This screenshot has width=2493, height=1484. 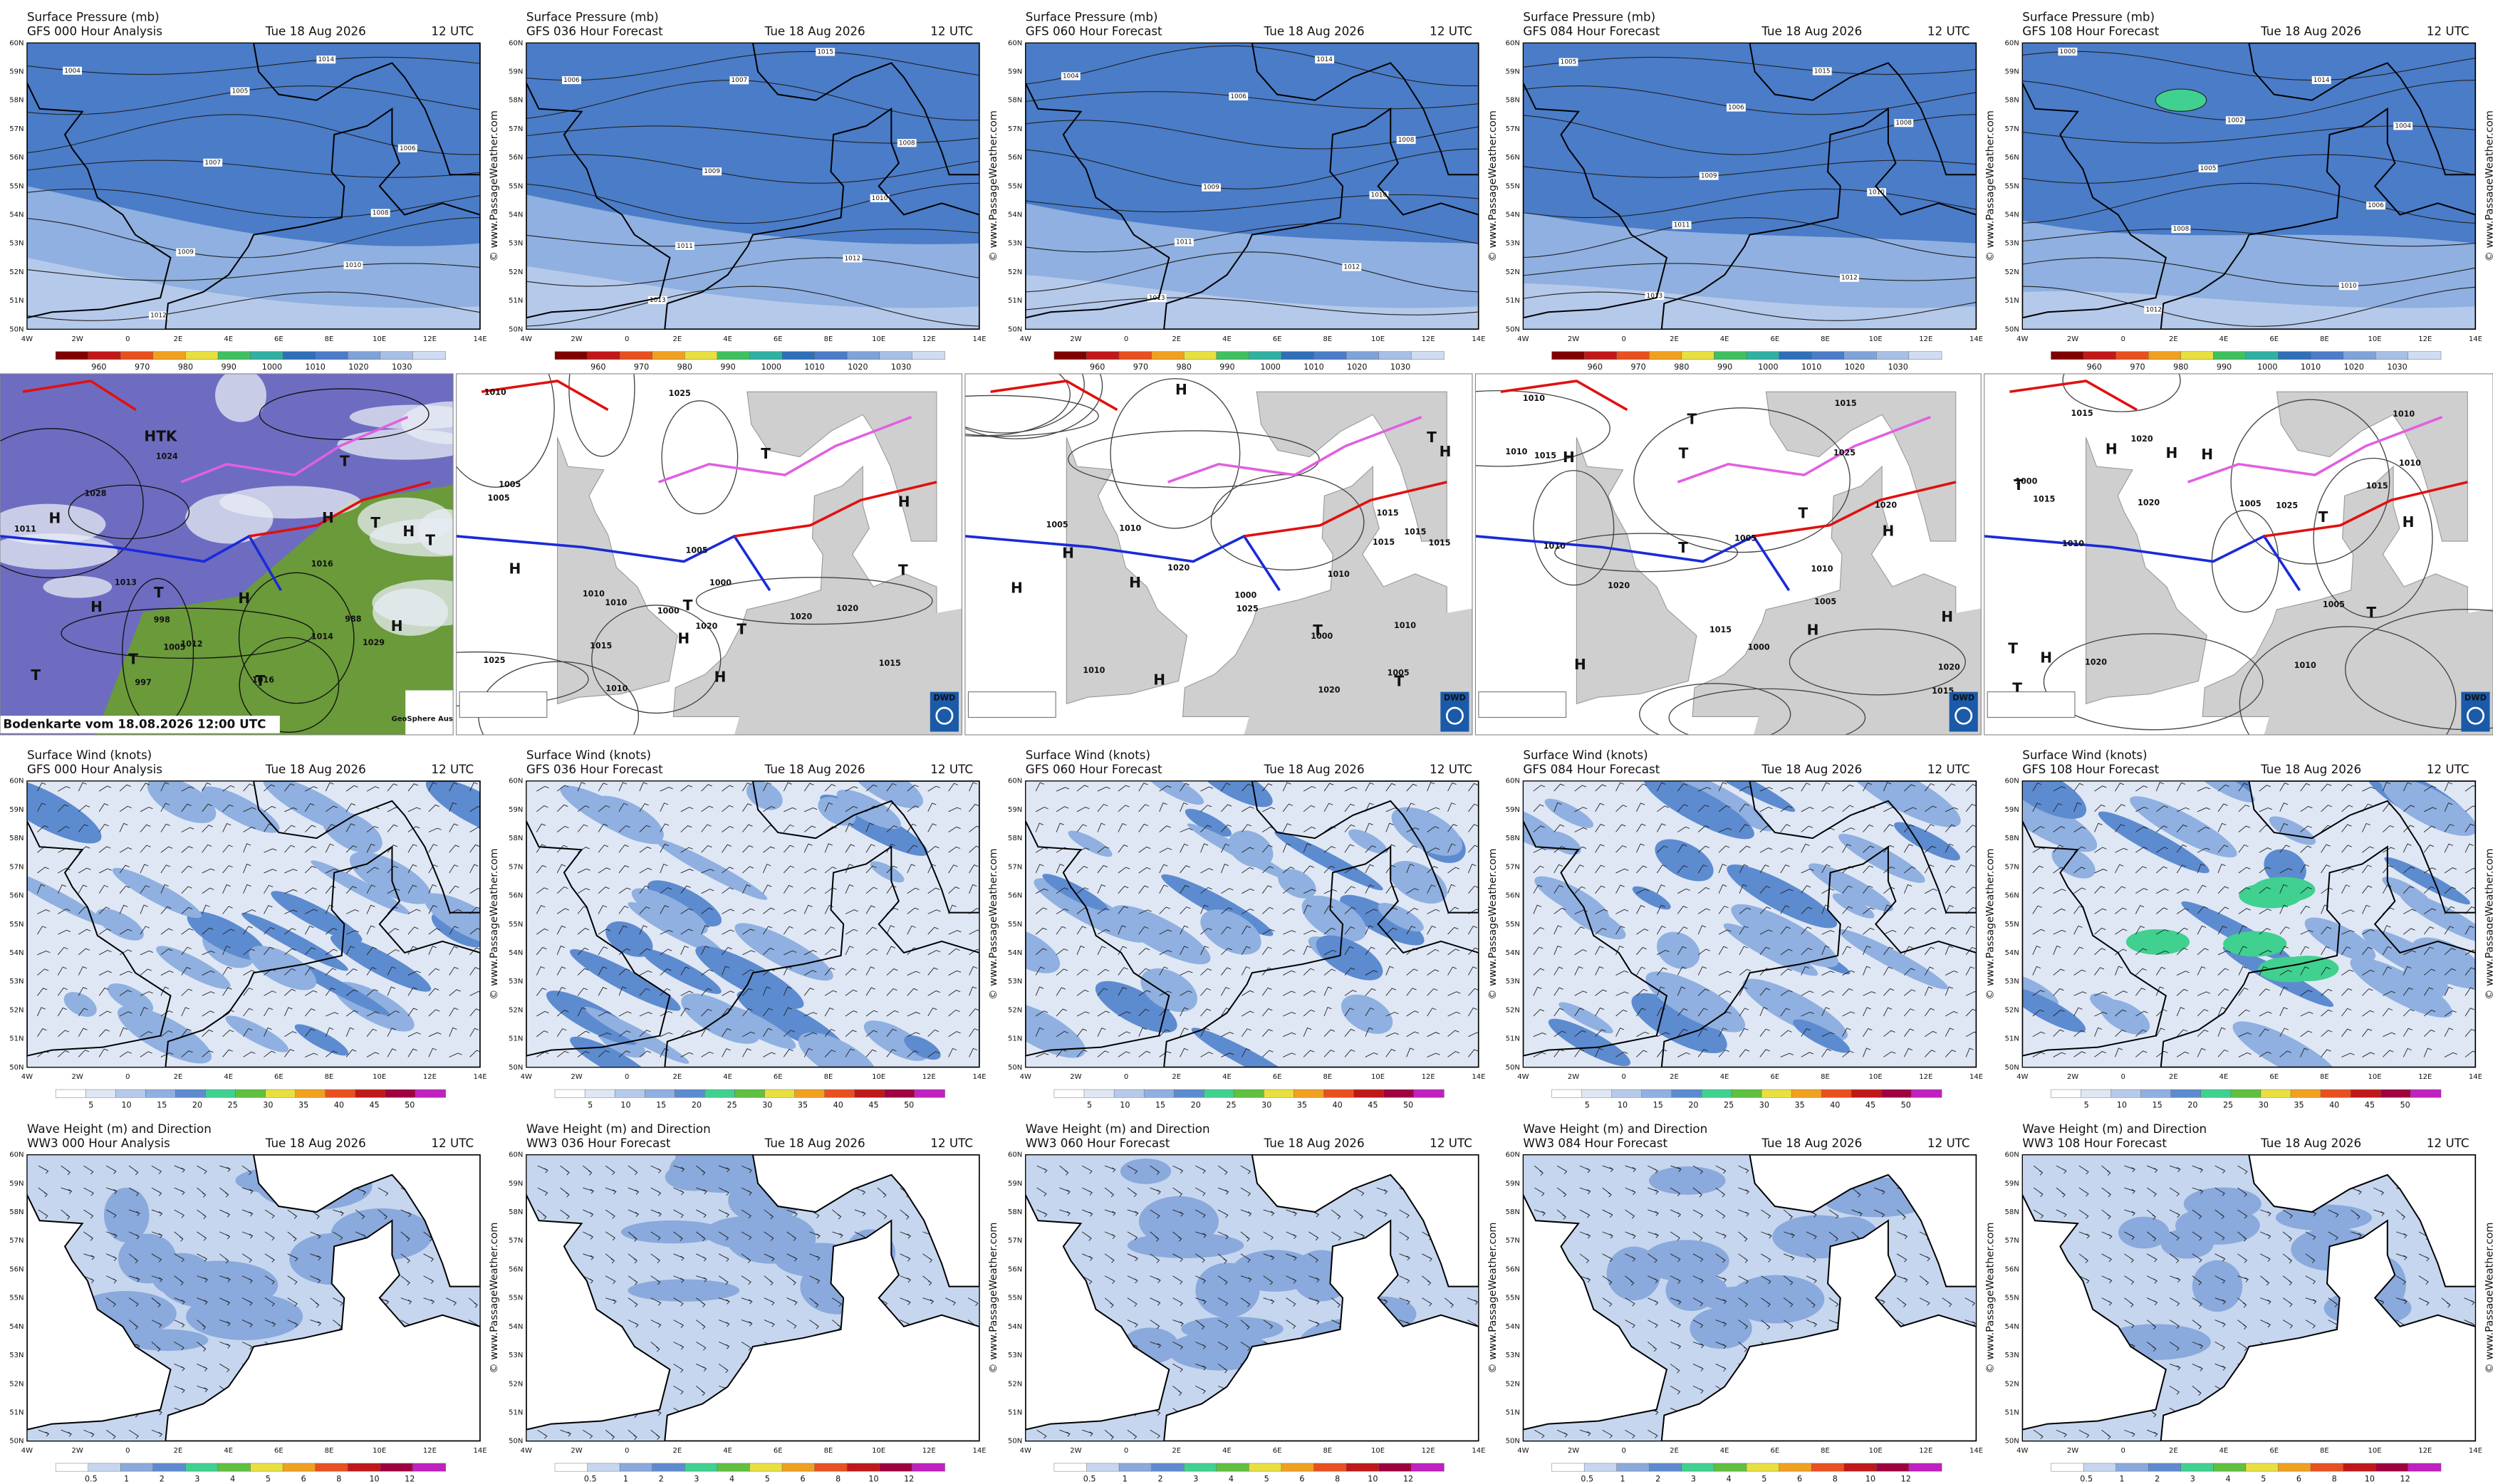 What do you see at coordinates (2089, 17) in the screenshot?
I see `panel-title: Surface Pressure (mb)` at bounding box center [2089, 17].